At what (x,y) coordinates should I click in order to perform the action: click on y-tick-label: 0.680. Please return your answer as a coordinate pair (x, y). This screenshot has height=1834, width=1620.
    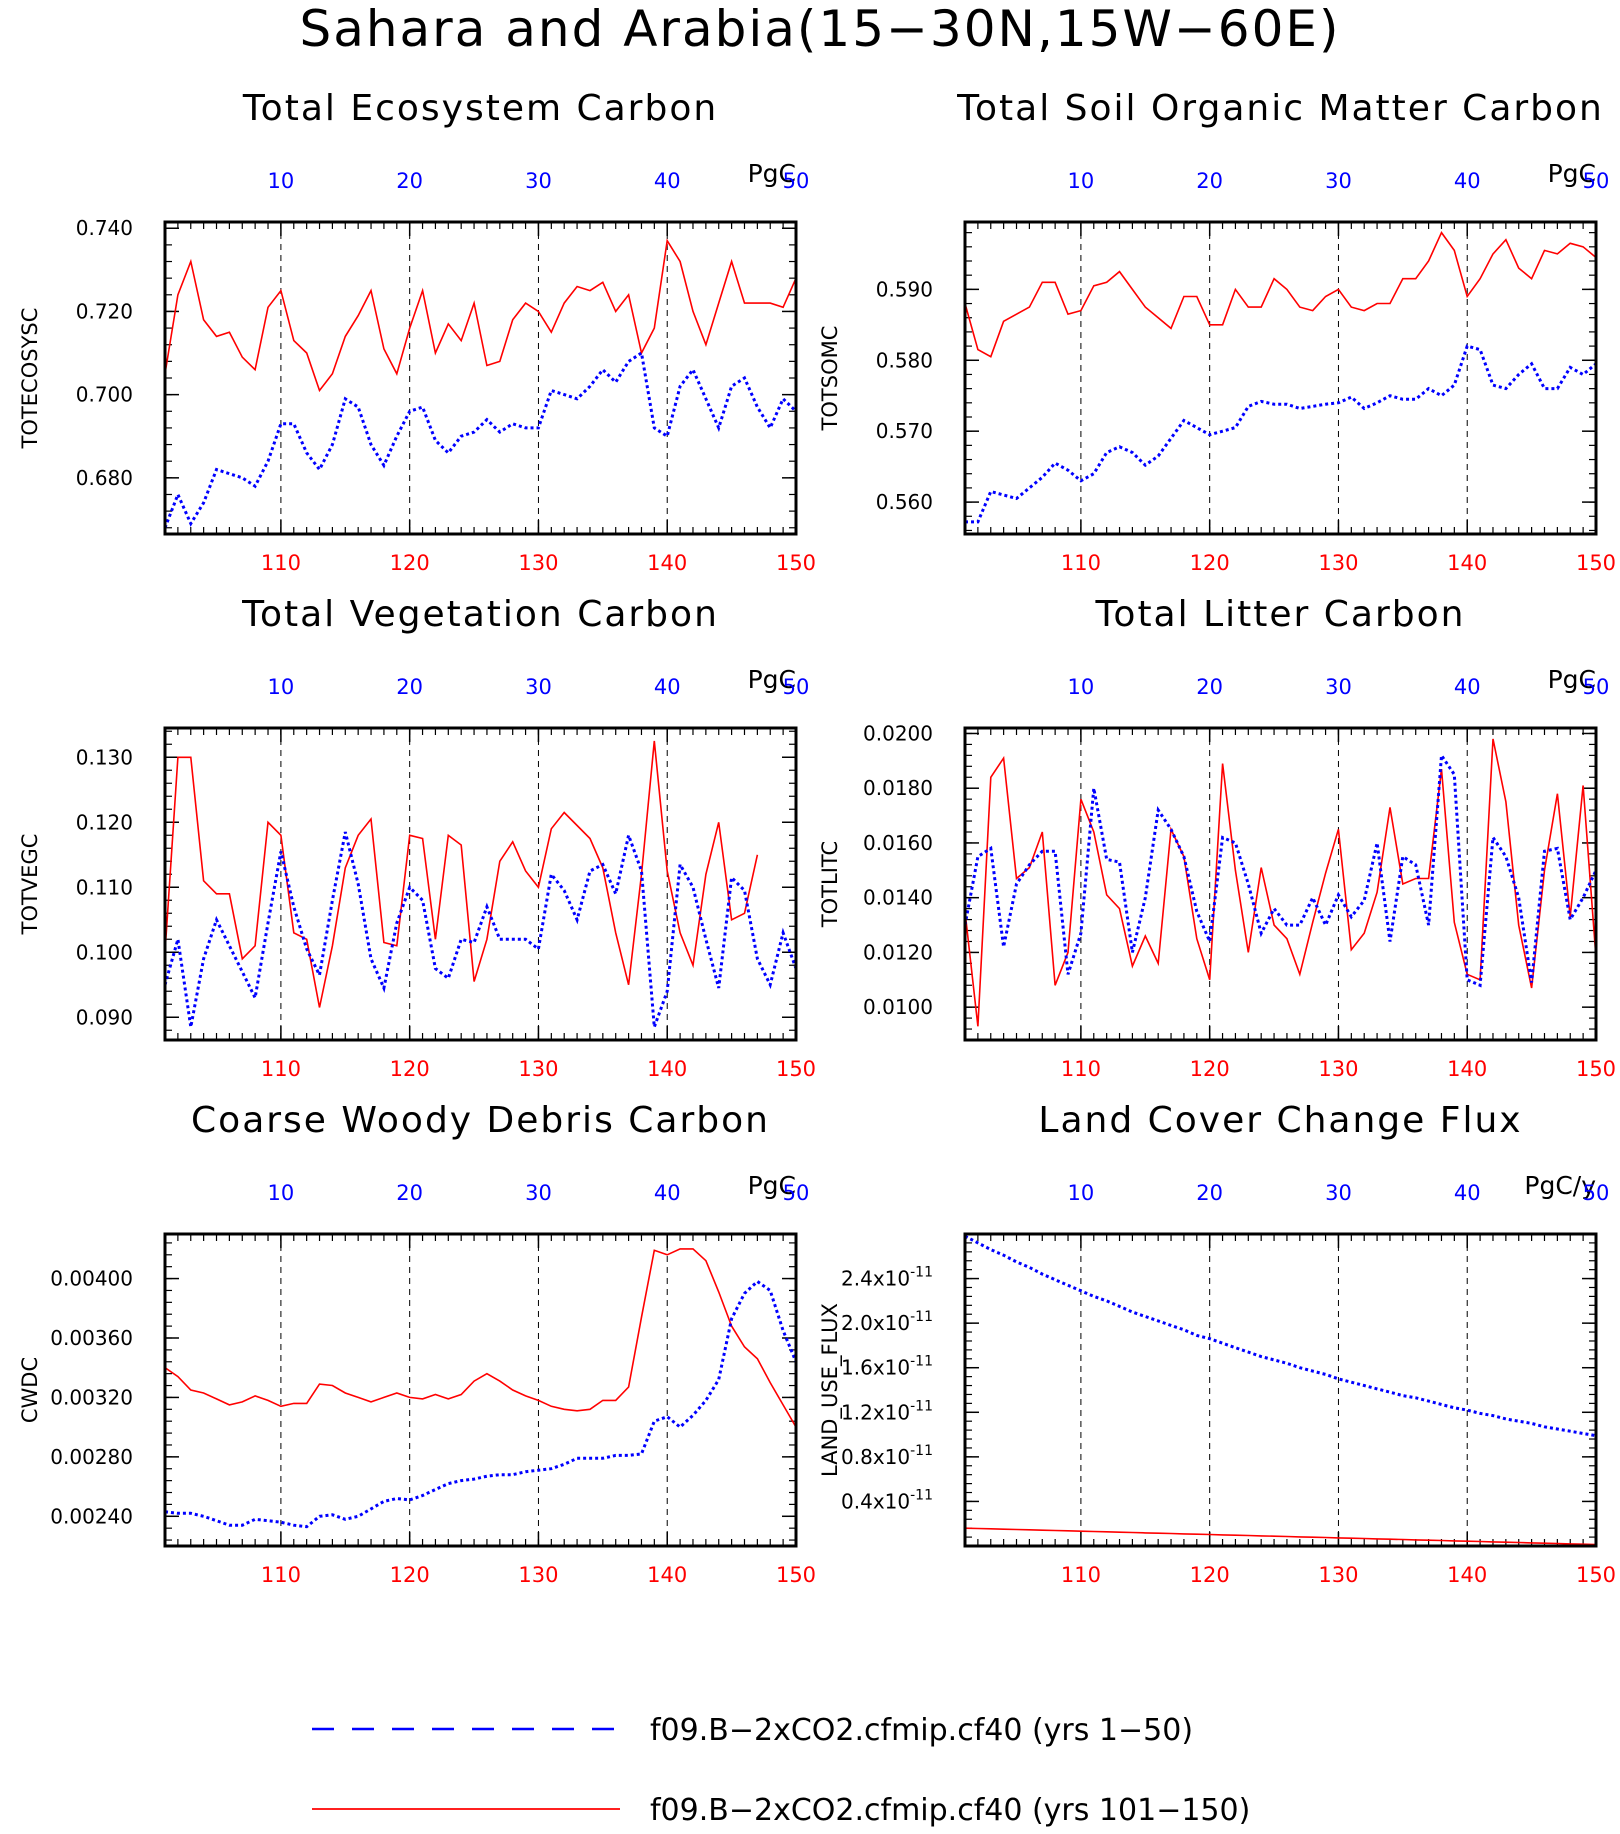
    Looking at the image, I should click on (104, 478).